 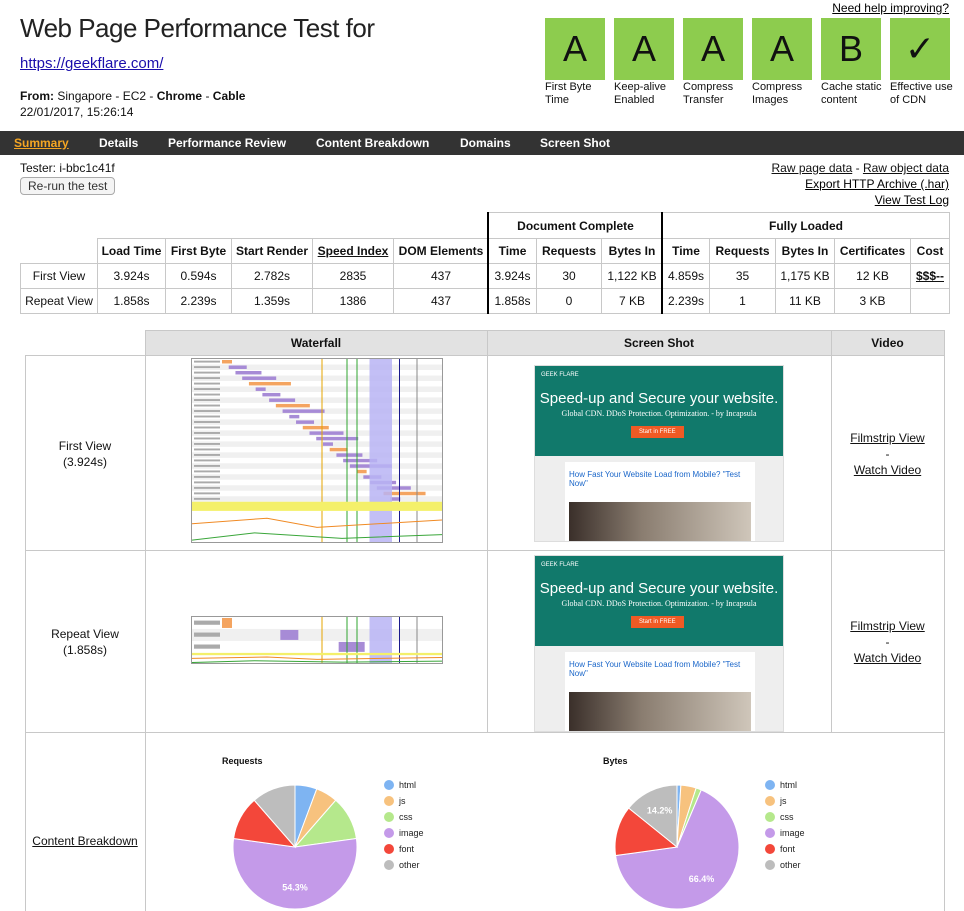 What do you see at coordinates (198, 276) in the screenshot?
I see `result-cell: 0.594s` at bounding box center [198, 276].